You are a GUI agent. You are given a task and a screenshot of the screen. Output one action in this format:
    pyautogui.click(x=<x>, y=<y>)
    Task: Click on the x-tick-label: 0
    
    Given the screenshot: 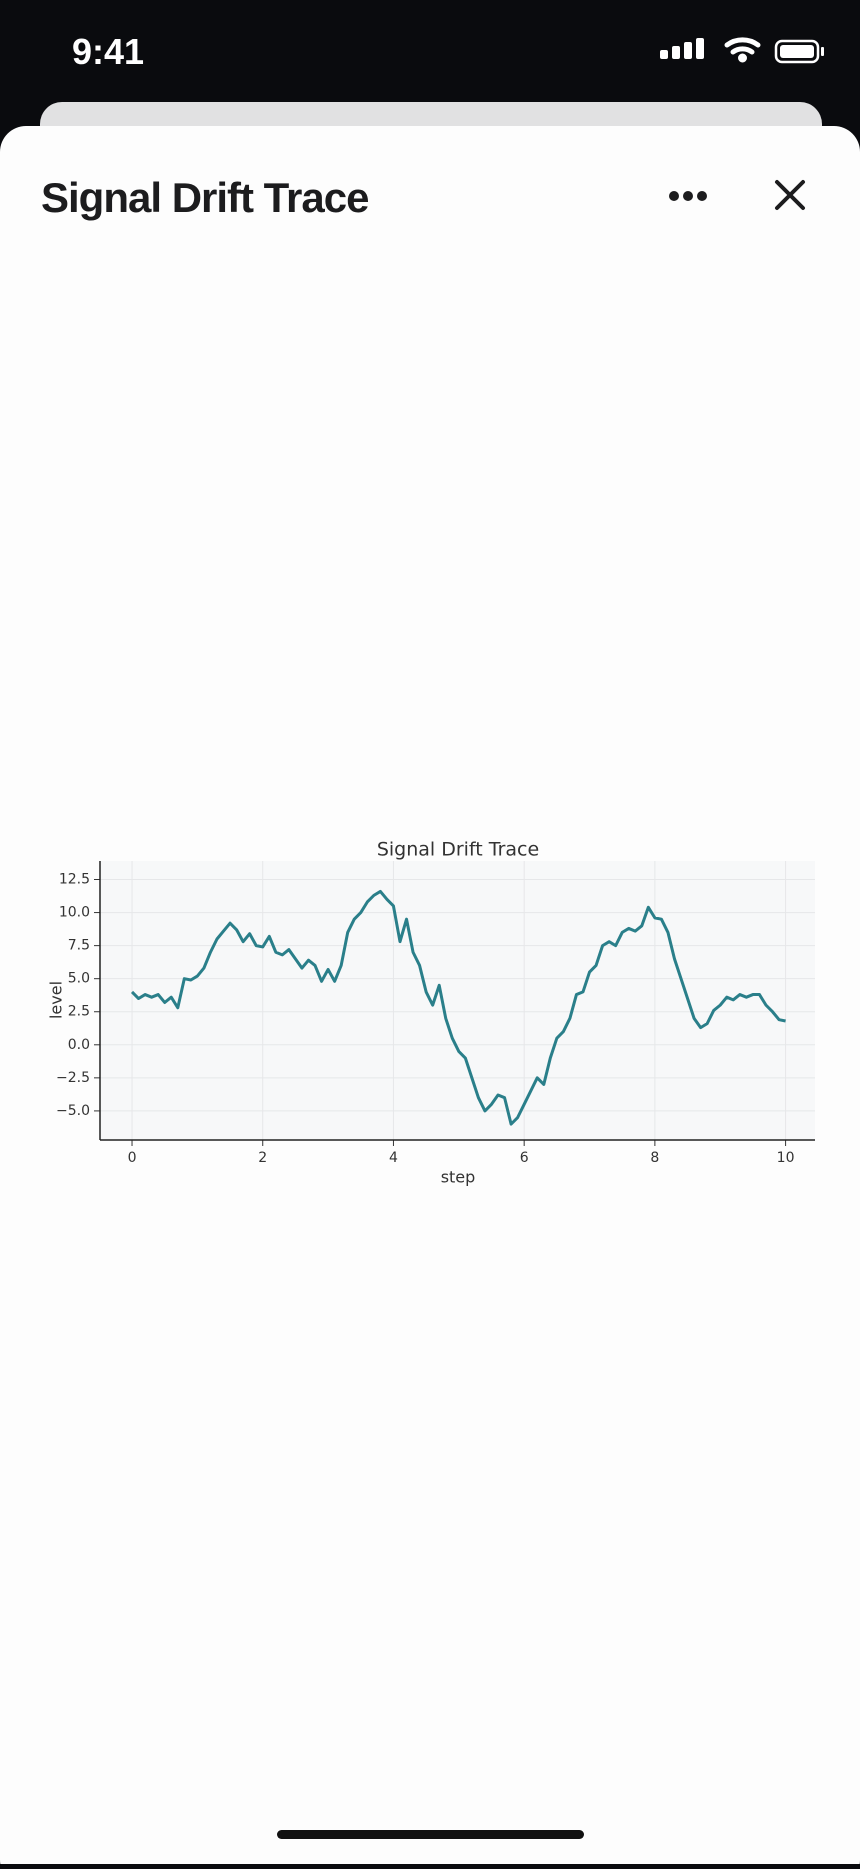 What is the action you would take?
    pyautogui.click(x=132, y=1158)
    